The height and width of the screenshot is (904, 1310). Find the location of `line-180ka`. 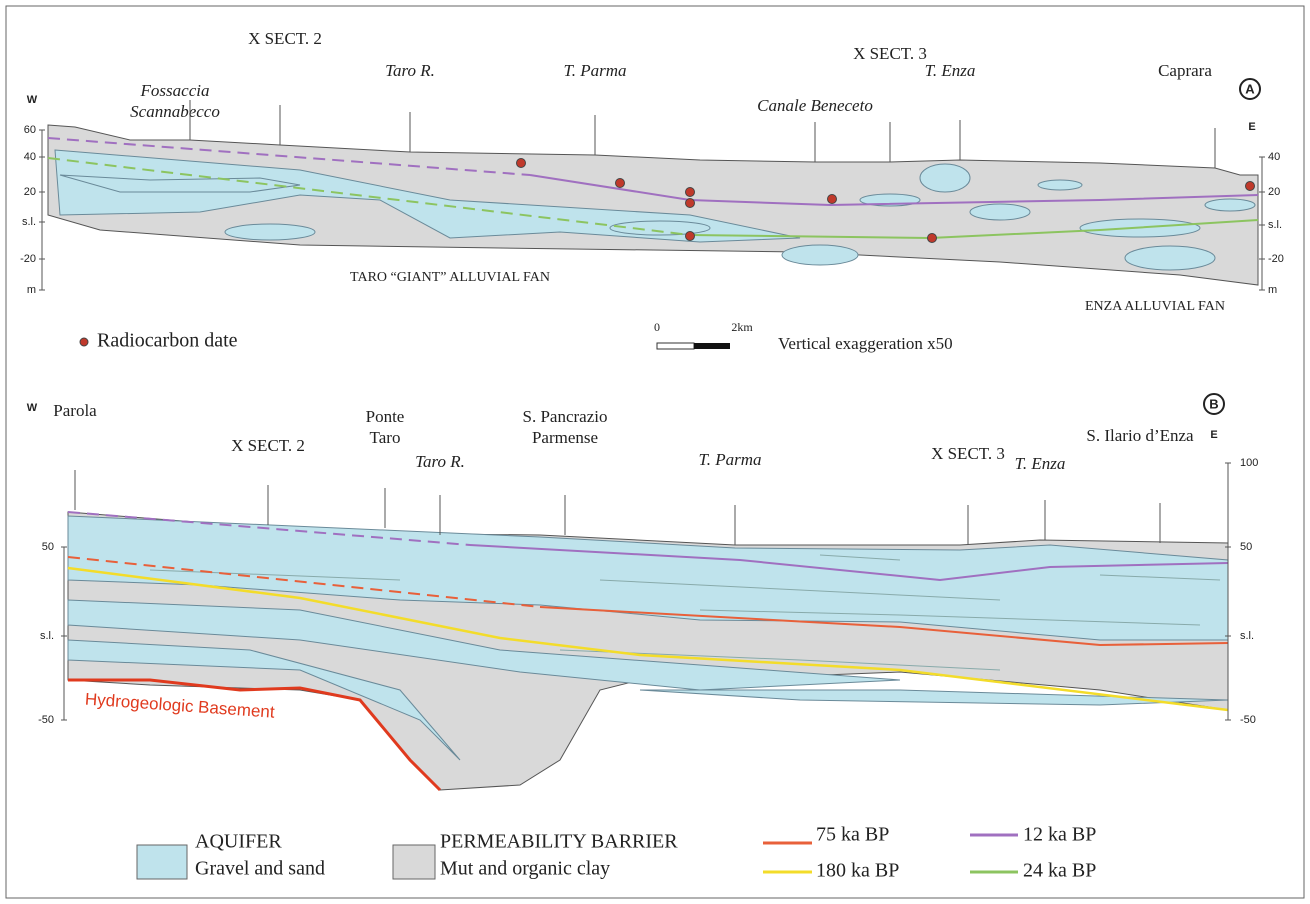

line-180ka is located at coordinates (648, 639).